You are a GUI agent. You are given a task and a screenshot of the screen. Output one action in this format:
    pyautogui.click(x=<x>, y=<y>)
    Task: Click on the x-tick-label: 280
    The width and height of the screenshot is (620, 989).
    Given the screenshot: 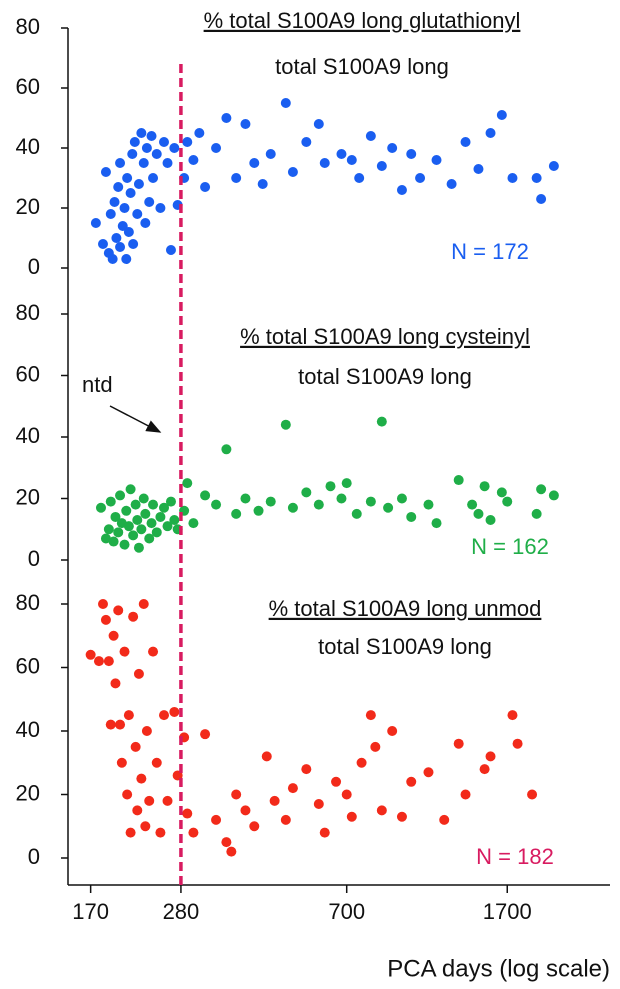 What is the action you would take?
    pyautogui.click(x=181, y=911)
    